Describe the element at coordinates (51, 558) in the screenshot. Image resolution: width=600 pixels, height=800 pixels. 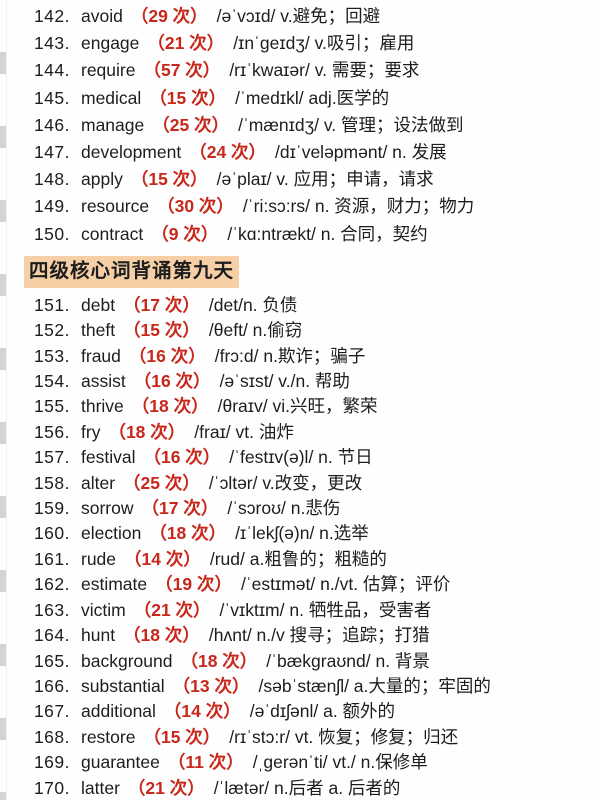
I see `entry-number: 161.` at that location.